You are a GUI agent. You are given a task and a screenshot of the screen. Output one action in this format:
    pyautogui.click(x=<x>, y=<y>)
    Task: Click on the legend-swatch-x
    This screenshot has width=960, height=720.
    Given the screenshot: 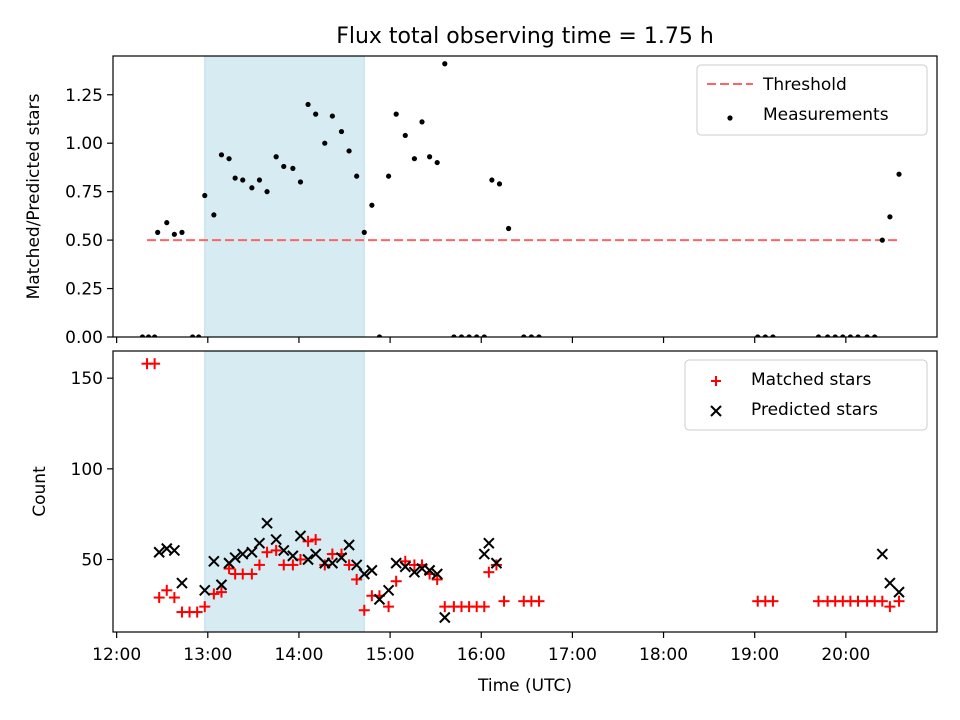 What is the action you would take?
    pyautogui.click(x=716, y=411)
    